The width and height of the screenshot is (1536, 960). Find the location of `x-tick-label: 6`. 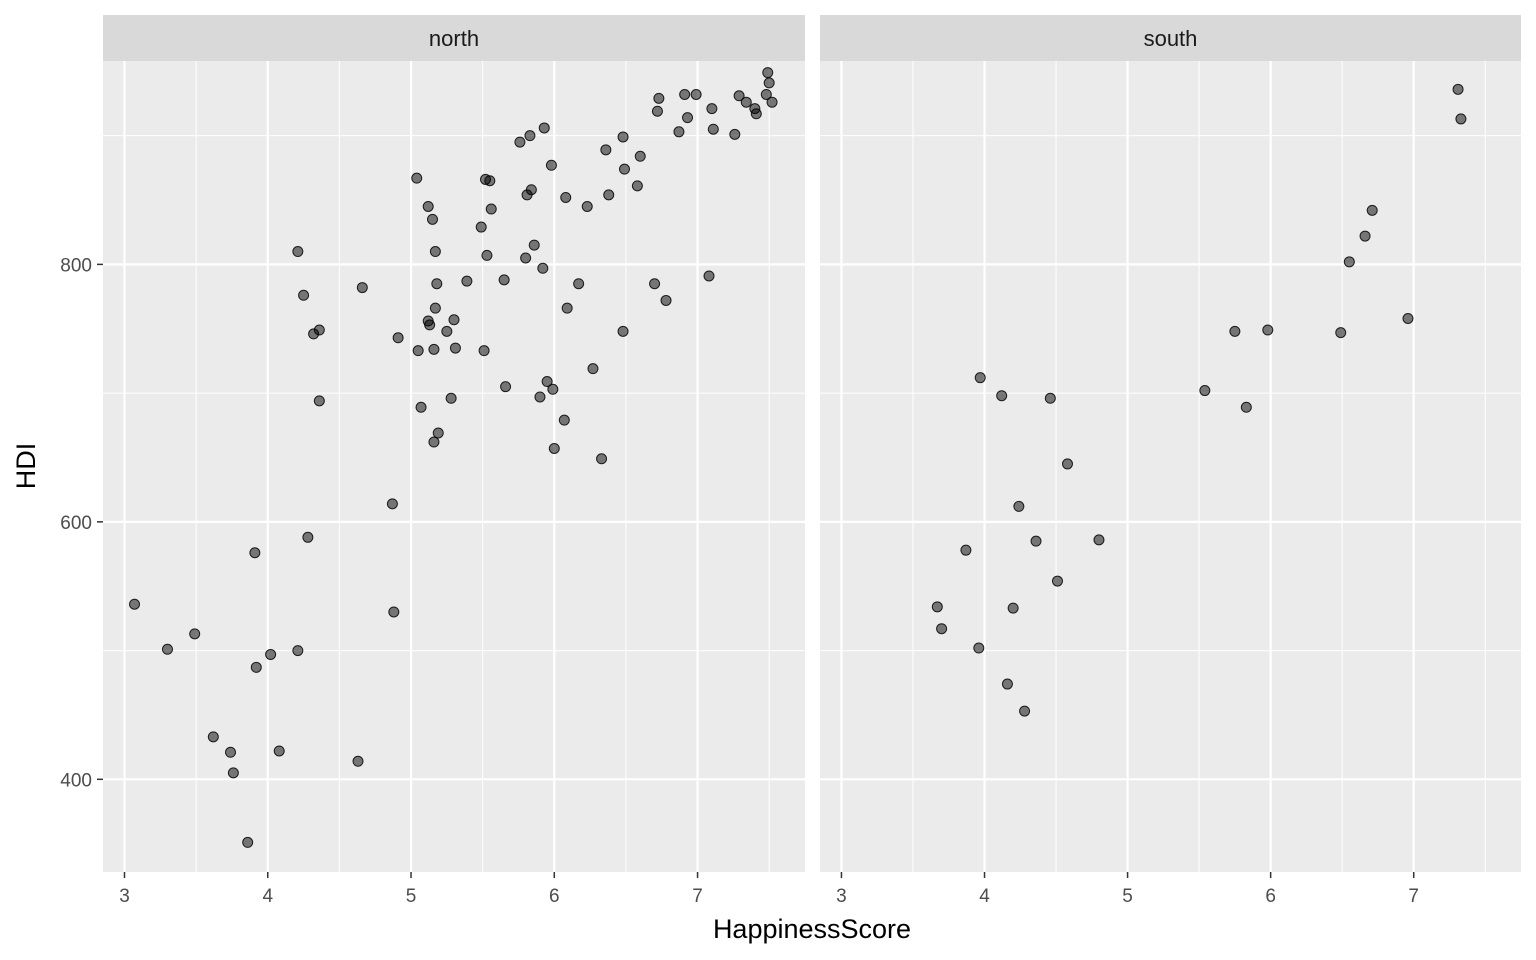

x-tick-label: 6 is located at coordinates (1270, 896).